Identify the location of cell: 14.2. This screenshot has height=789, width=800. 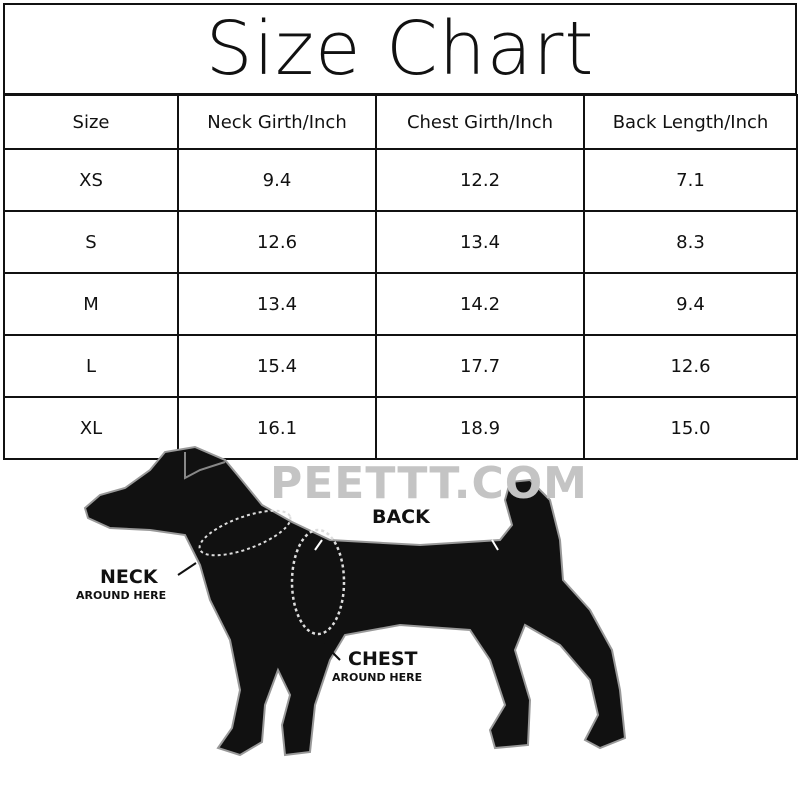
(480, 304).